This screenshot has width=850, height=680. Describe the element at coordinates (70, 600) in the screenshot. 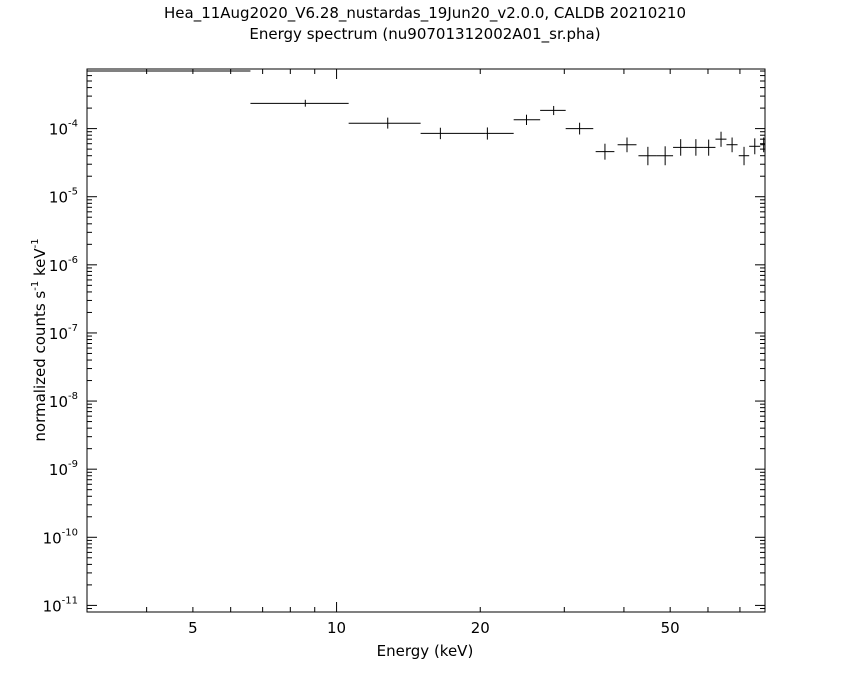

I see `y-tick-label-exponent: -11` at that location.